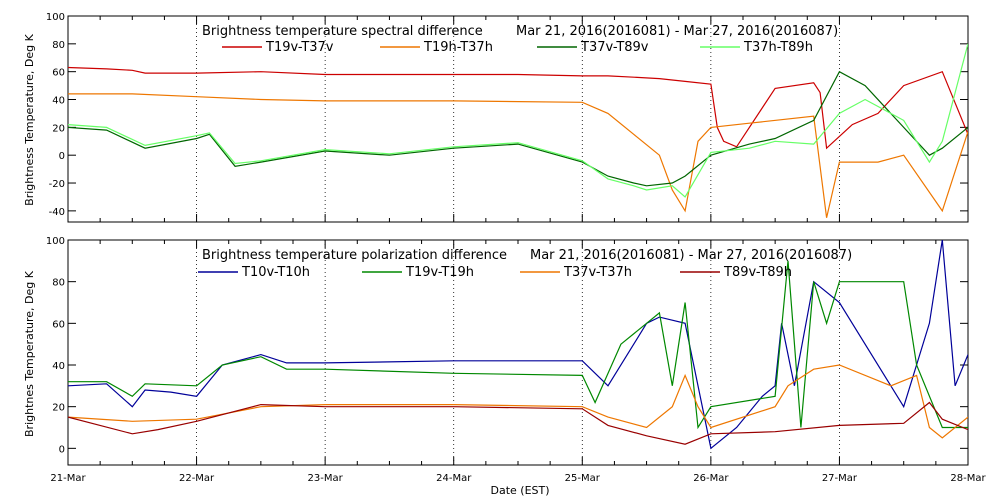 The width and height of the screenshot is (1000, 504). What do you see at coordinates (711, 478) in the screenshot?
I see `x-tick-label: 26-Mar` at bounding box center [711, 478].